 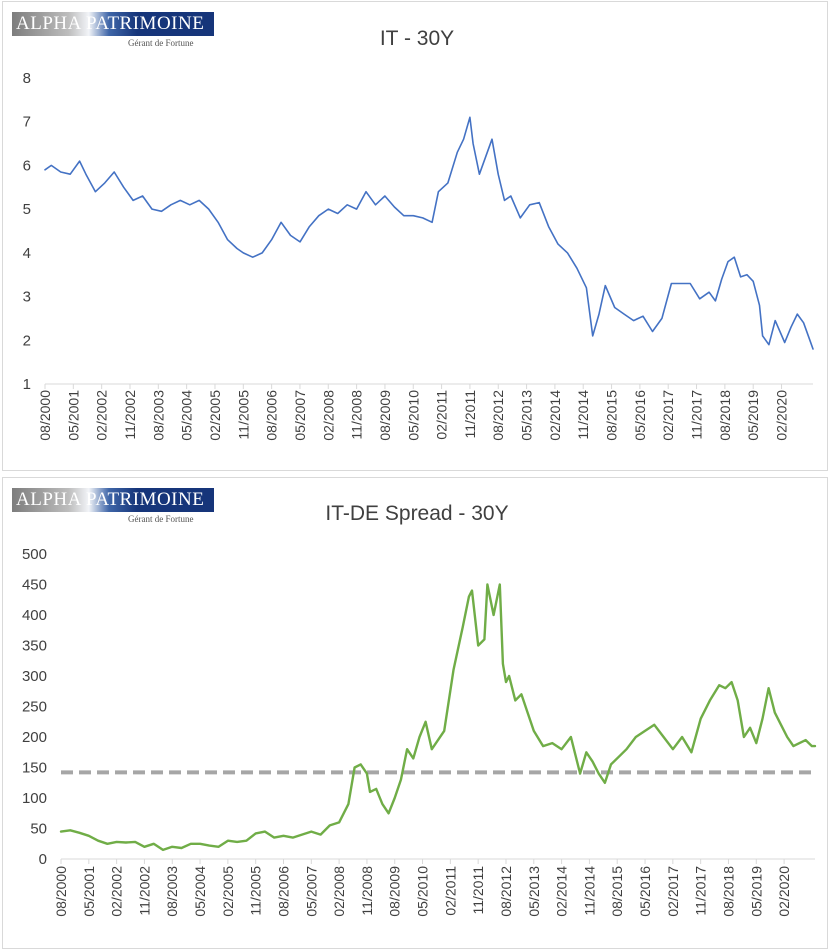 I want to click on y-tick-label: 7, so click(x=27, y=122).